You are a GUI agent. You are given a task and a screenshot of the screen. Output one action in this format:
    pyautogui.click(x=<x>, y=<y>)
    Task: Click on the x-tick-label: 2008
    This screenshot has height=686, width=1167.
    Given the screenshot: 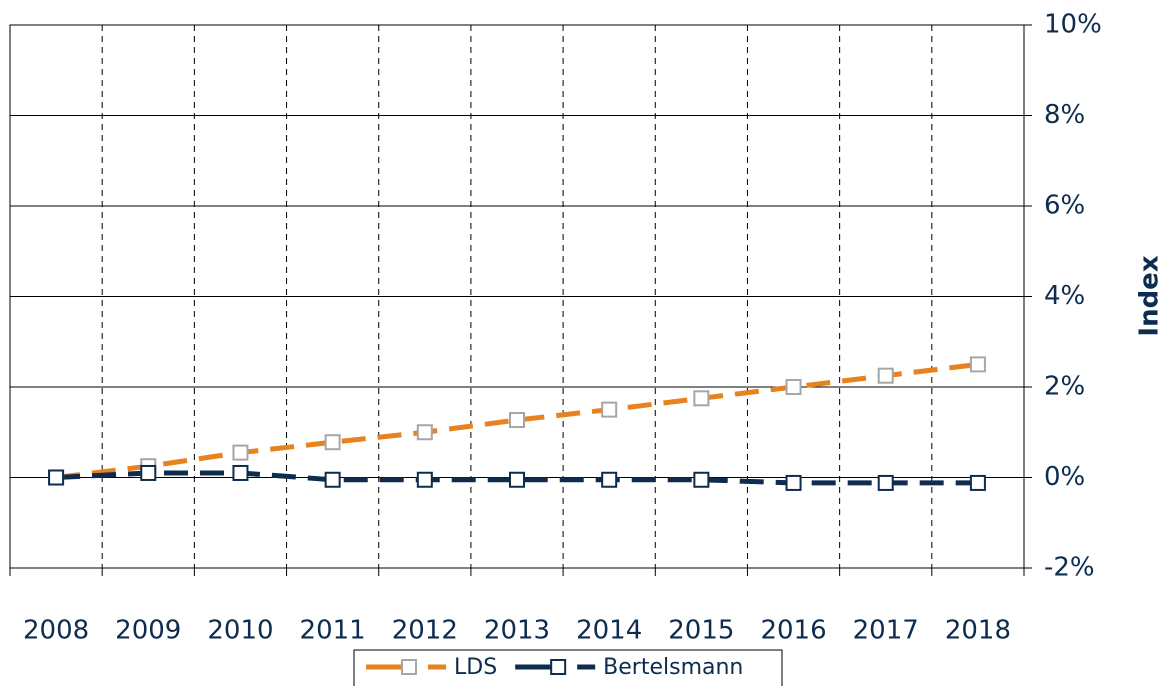 What is the action you would take?
    pyautogui.click(x=56, y=631)
    